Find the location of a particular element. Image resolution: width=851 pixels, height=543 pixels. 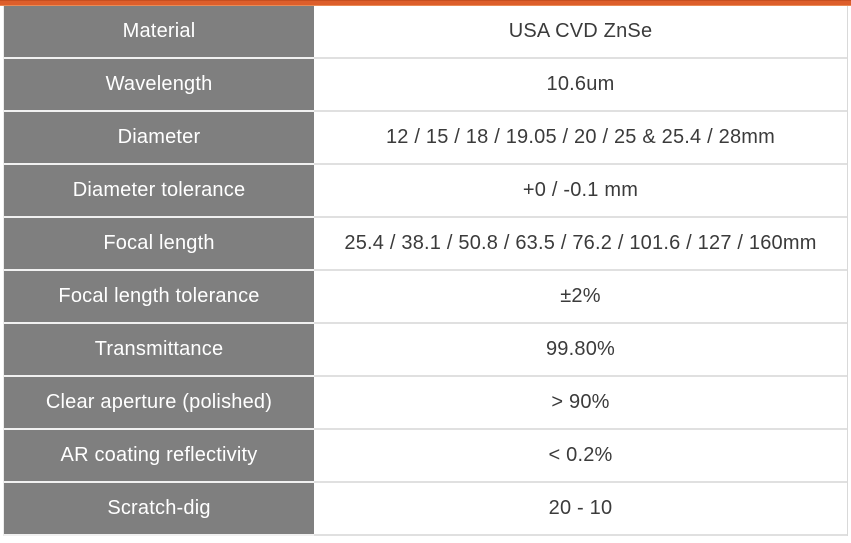

spec-value: +0 / -0.1 mm is located at coordinates (580, 191).